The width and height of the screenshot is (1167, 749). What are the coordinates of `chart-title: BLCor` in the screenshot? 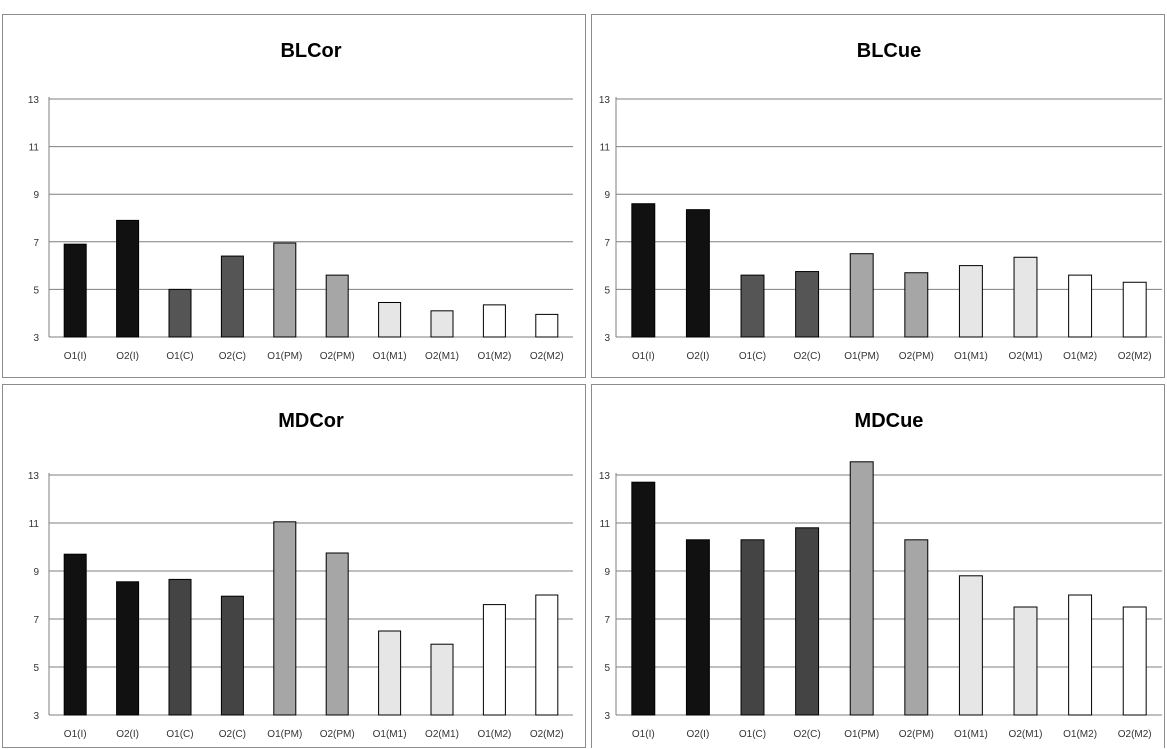 It's located at (310, 51).